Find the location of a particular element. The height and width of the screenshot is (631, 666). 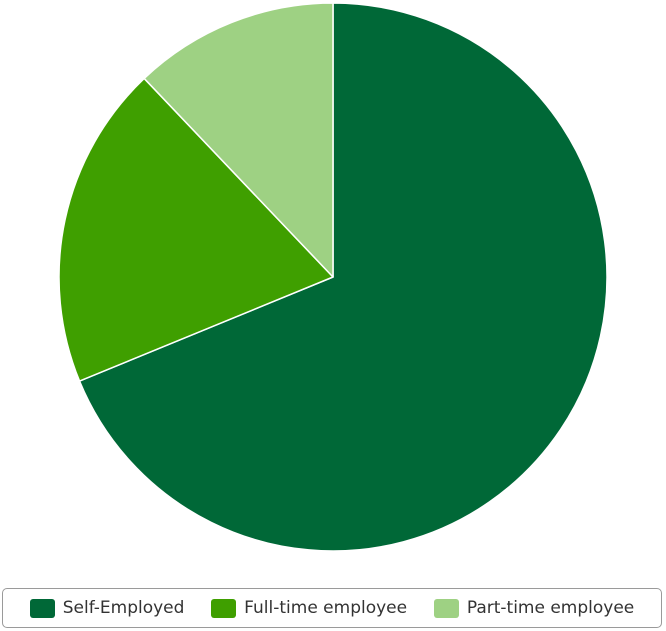

legend-item-full-time-employee: Full-time employee is located at coordinates (309, 608).